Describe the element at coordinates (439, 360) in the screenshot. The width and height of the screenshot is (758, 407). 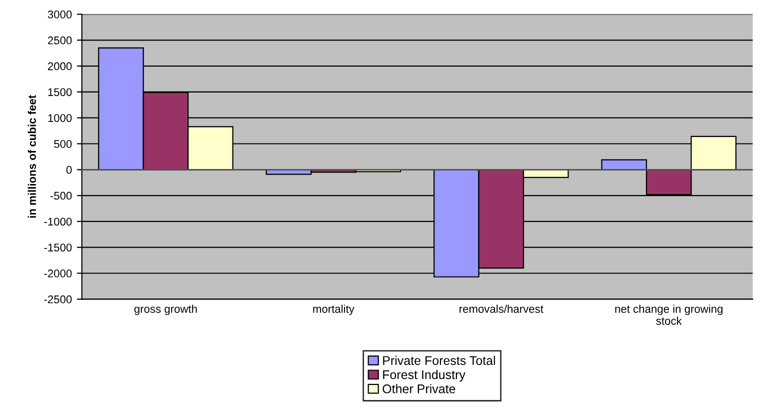
I see `legend-label: Private Forests Total` at that location.